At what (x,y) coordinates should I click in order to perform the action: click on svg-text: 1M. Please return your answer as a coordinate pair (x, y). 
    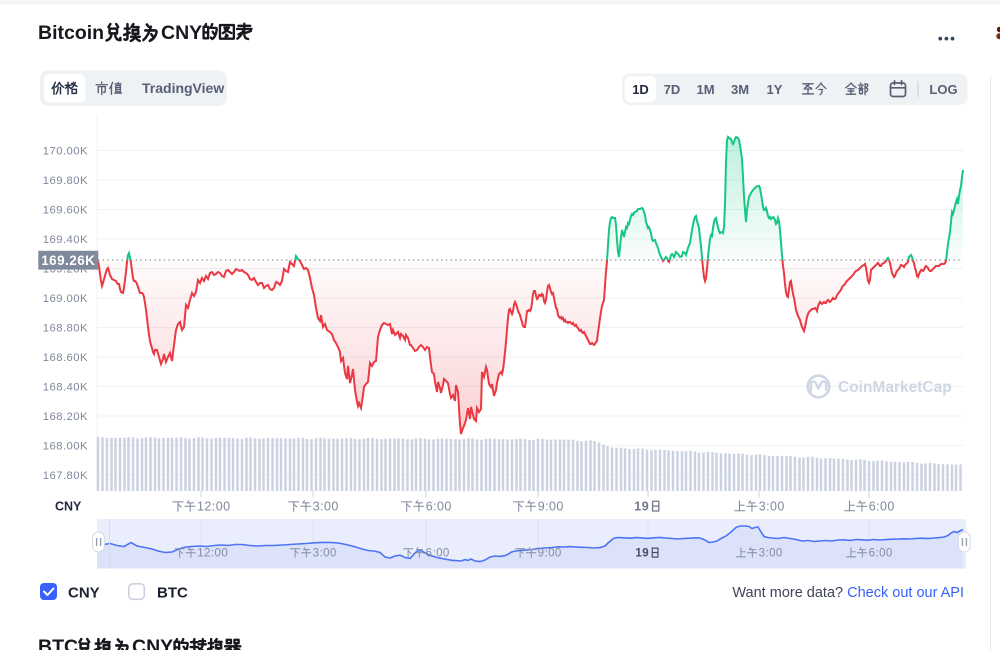
    Looking at the image, I should click on (705, 89).